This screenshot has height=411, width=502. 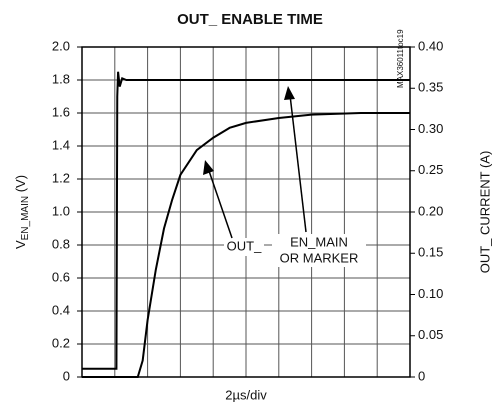 I want to click on y-tick-label: 1.2, so click(x=61, y=177).